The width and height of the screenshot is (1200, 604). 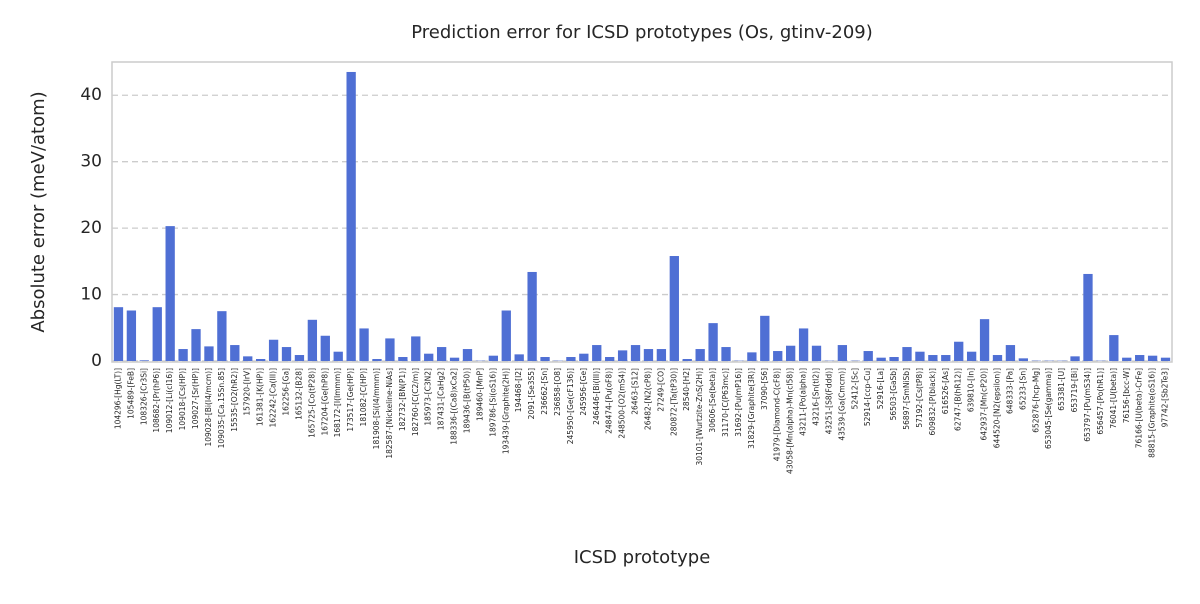 What do you see at coordinates (932, 402) in the screenshot?
I see `x-tick-label: 609832-[P(black)]` at bounding box center [932, 402].